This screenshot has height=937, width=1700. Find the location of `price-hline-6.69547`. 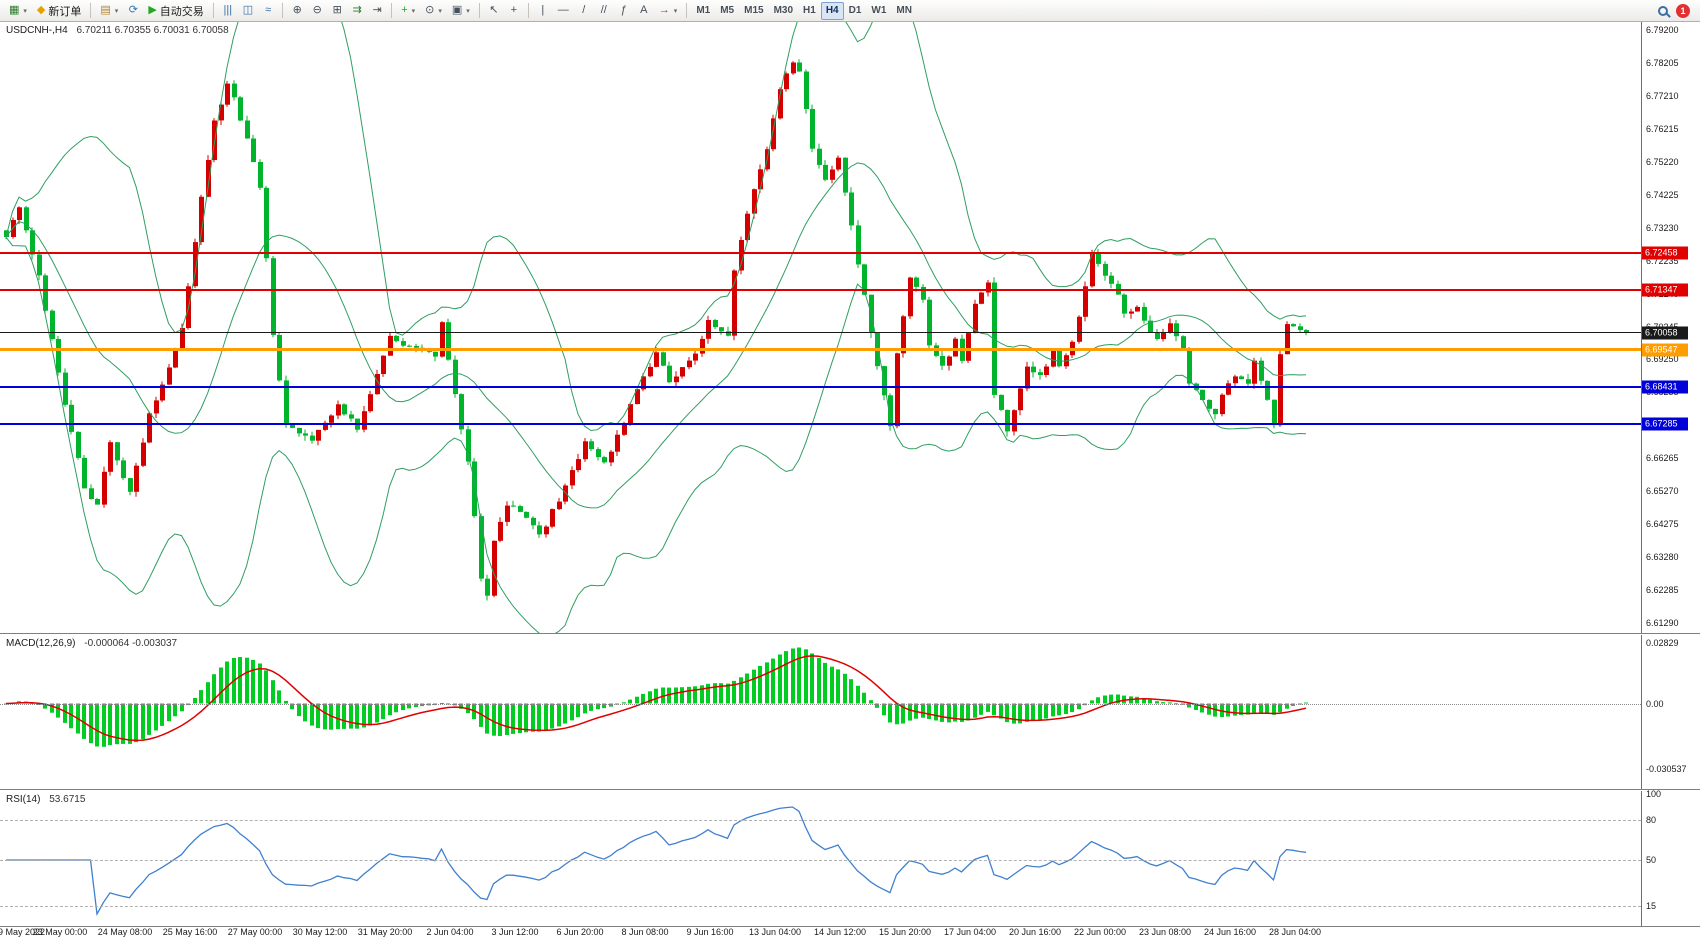

price-hline-6.69547 is located at coordinates (820, 350).